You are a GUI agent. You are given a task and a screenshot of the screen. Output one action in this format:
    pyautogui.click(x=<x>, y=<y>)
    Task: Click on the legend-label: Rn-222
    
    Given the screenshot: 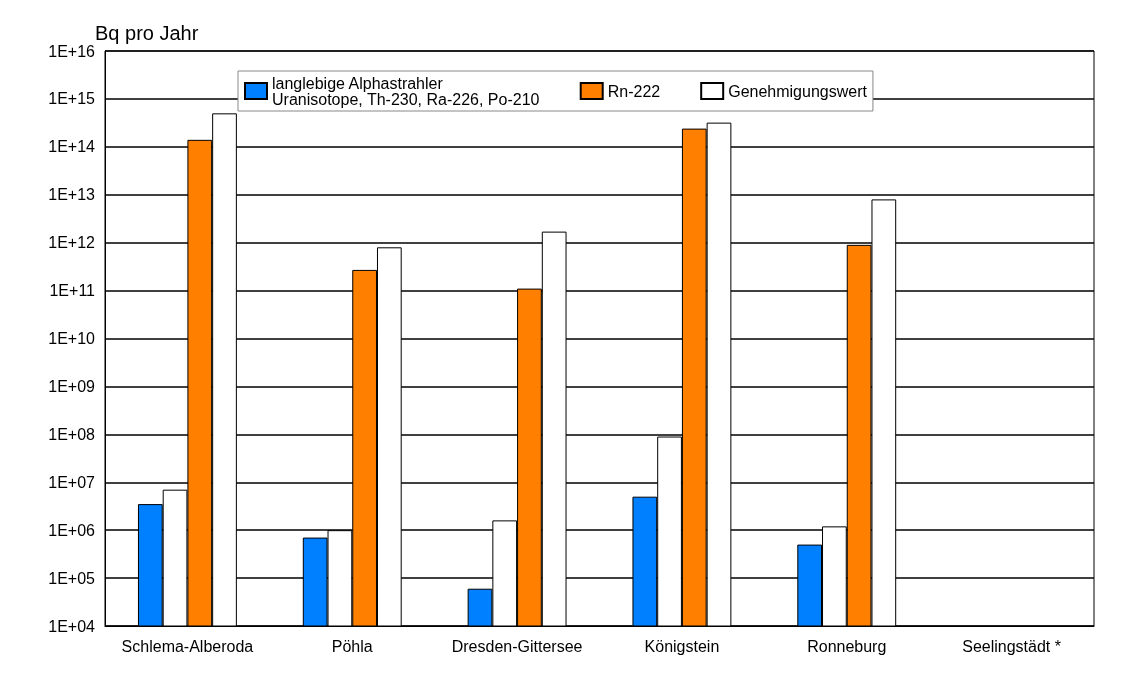 What is the action you would take?
    pyautogui.click(x=634, y=91)
    